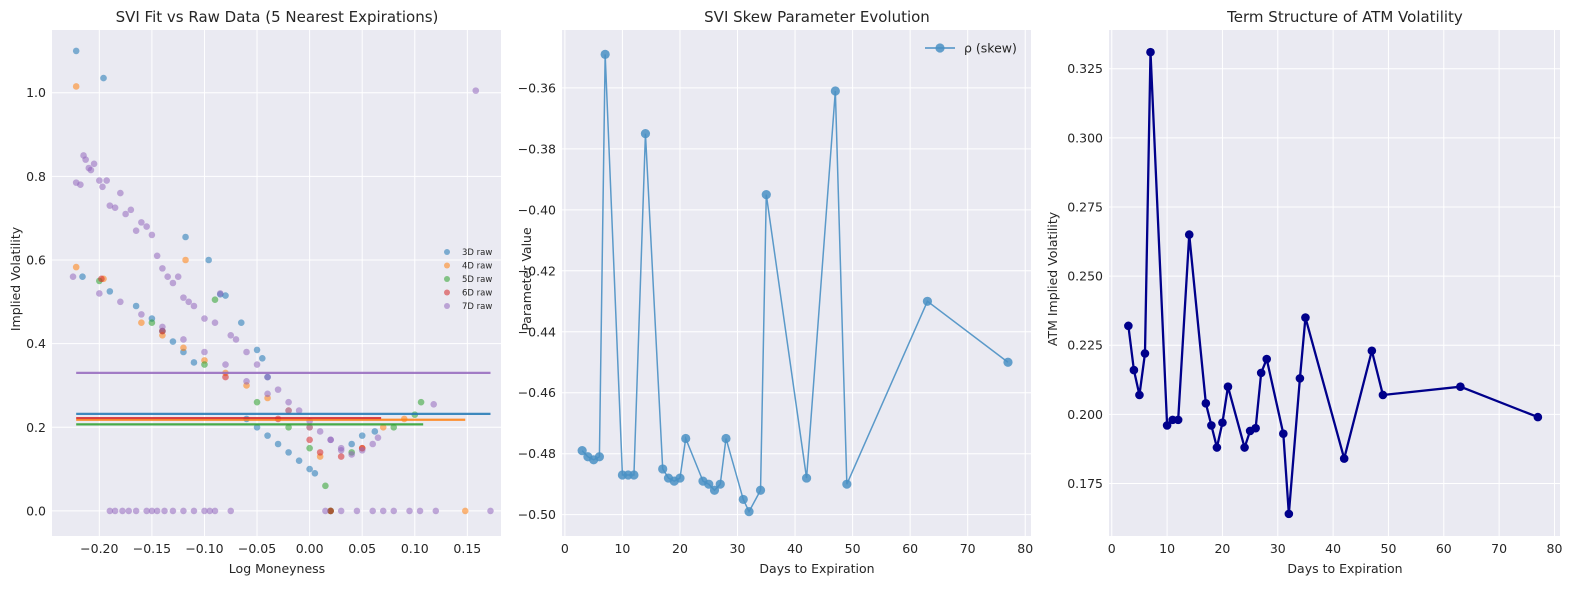 This screenshot has height=590, width=1589. What do you see at coordinates (1278, 548) in the screenshot?
I see `x-tick-label: 30` at bounding box center [1278, 548].